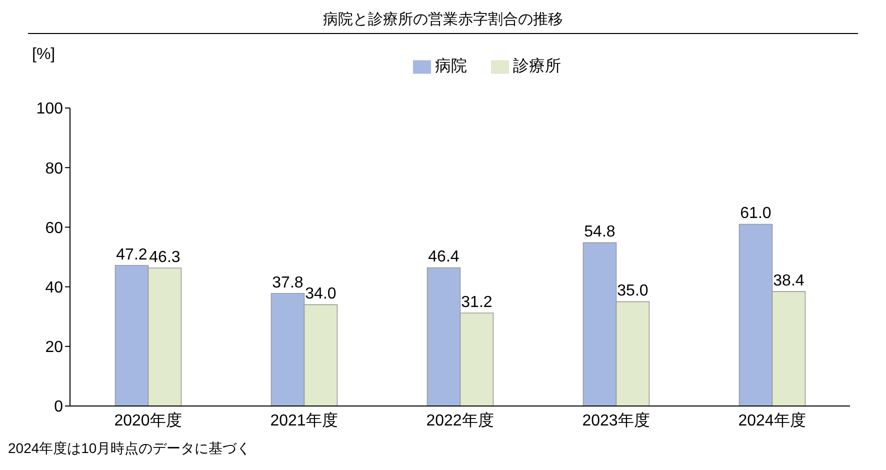 Image resolution: width=886 pixels, height=470 pixels. What do you see at coordinates (164, 257) in the screenshot?
I see `data-label: 46.3` at bounding box center [164, 257].